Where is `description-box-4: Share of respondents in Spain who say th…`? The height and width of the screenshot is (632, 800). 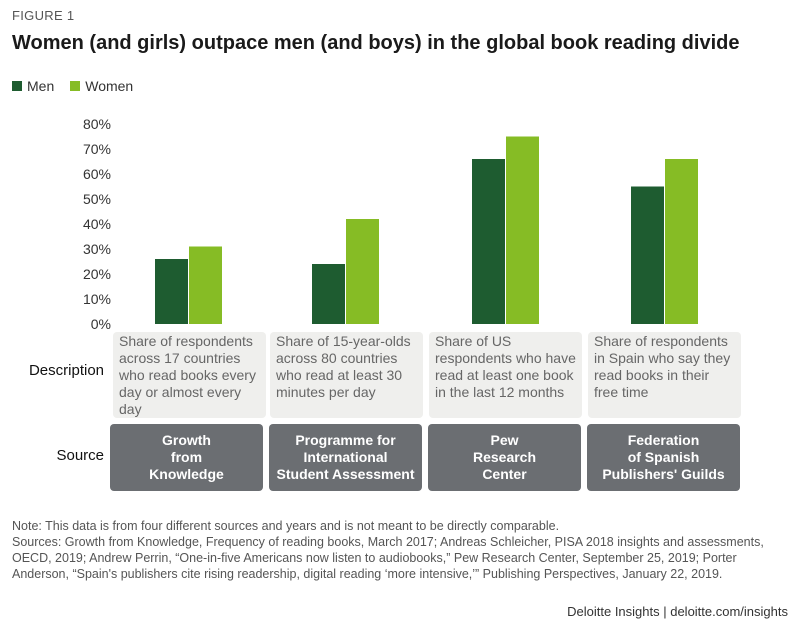
description-box-4: Share of respondents in Spain who say th… is located at coordinates (664, 375).